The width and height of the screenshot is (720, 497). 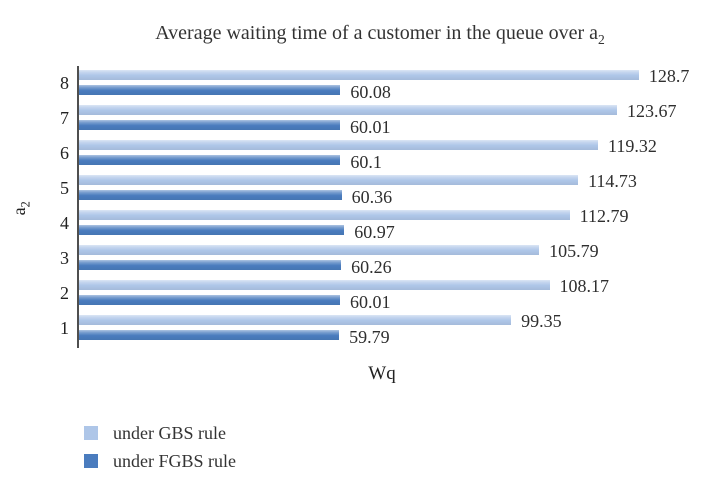 What do you see at coordinates (169, 432) in the screenshot?
I see `legend-label-gbs: under GBS rule` at bounding box center [169, 432].